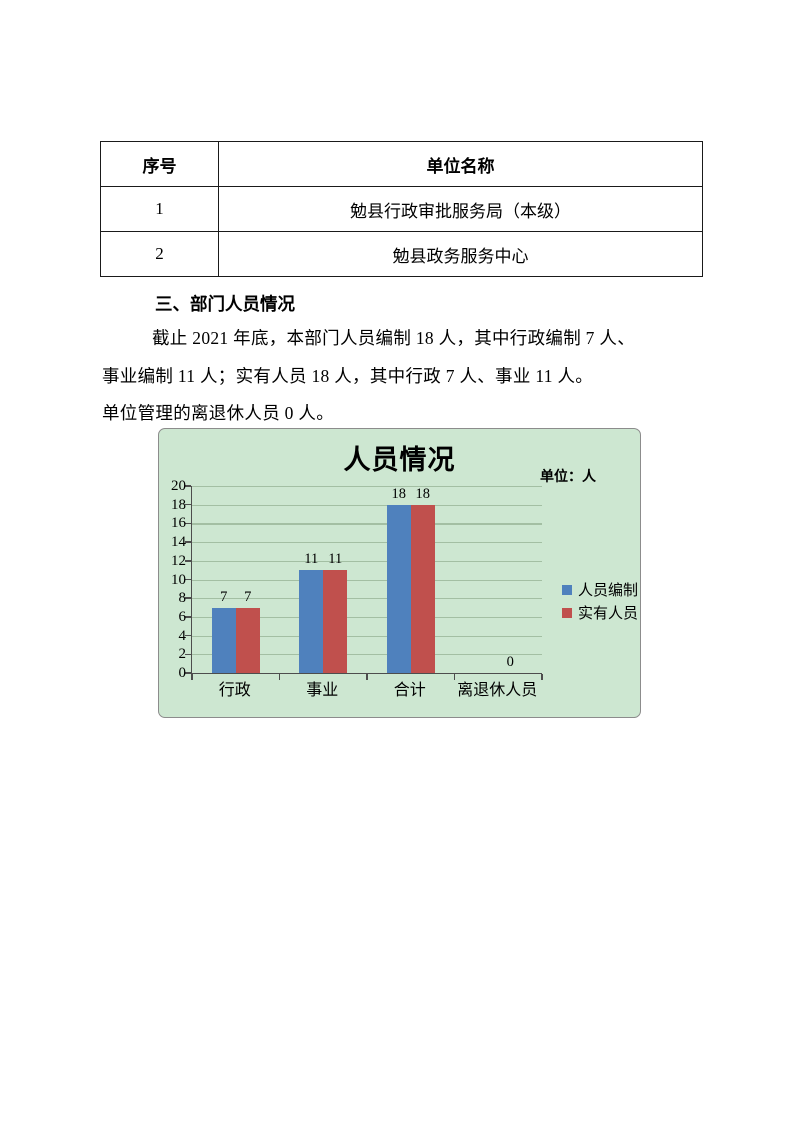  What do you see at coordinates (178, 486) in the screenshot?
I see `y-axis-label: 20` at bounding box center [178, 486].